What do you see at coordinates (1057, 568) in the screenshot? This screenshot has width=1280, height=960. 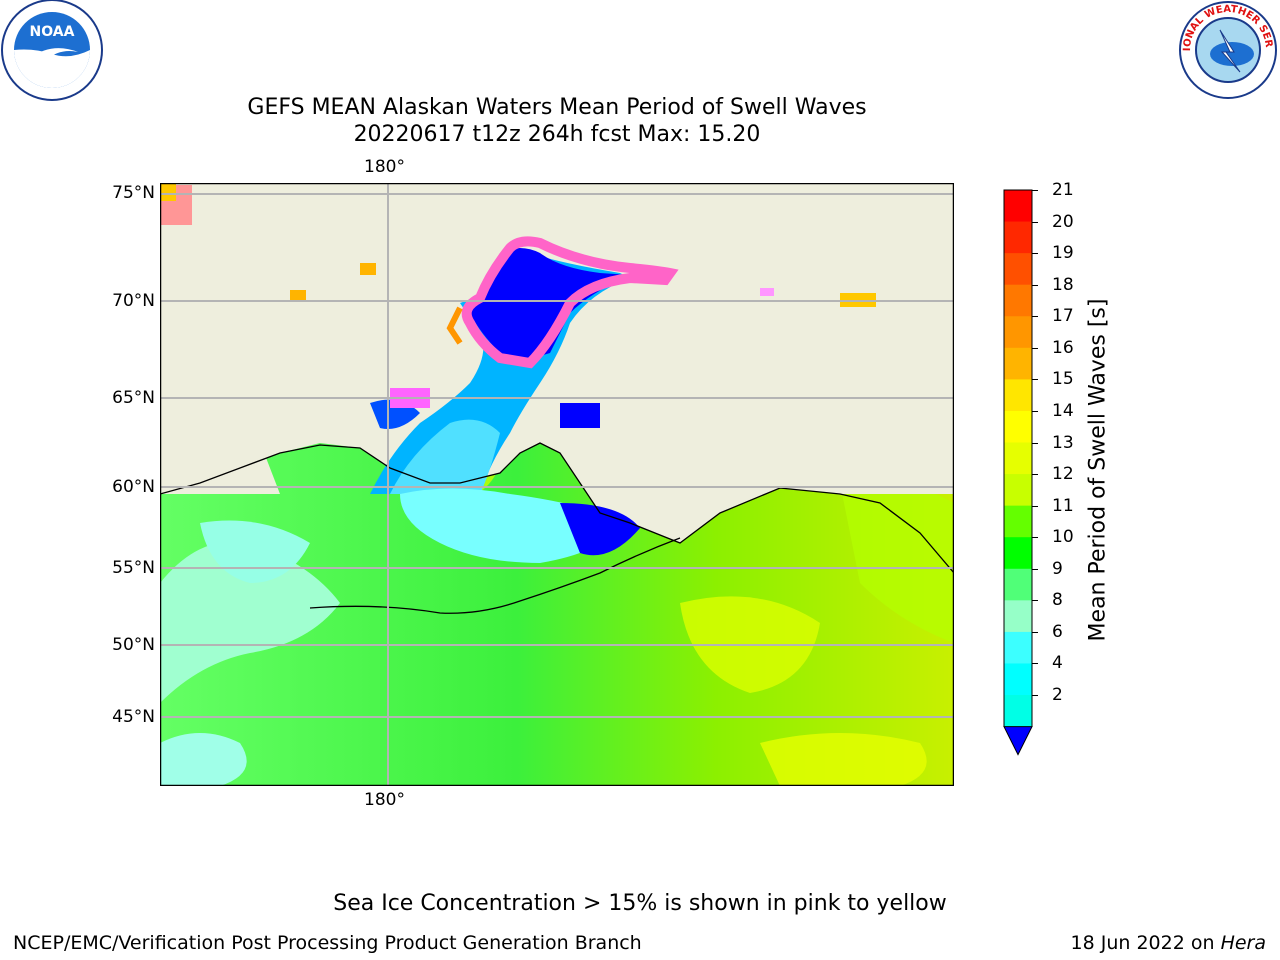 I see `colorbar-tick-label: 9` at bounding box center [1057, 568].